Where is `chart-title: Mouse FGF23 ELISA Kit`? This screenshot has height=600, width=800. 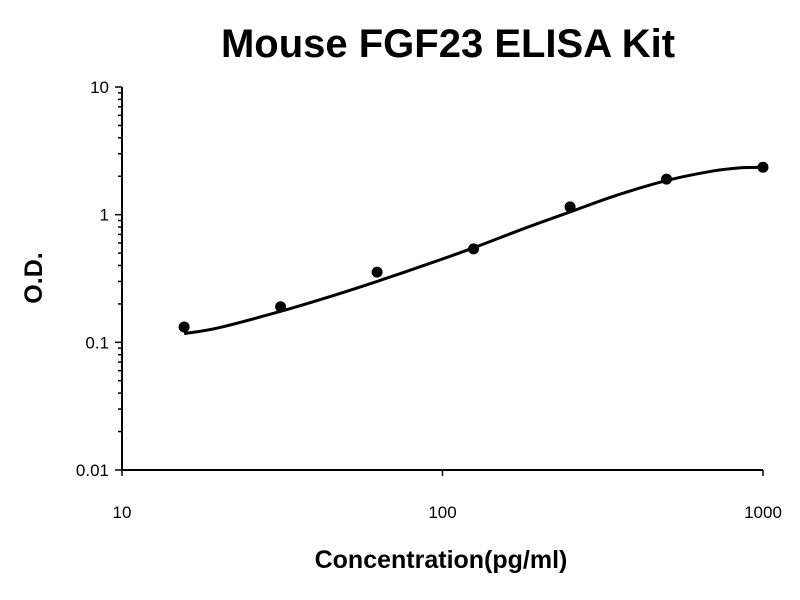
chart-title: Mouse FGF23 ELISA Kit is located at coordinates (448, 44).